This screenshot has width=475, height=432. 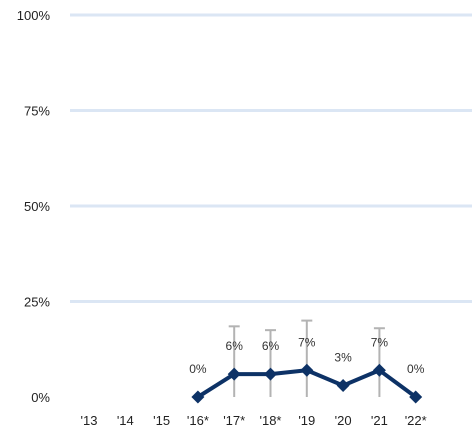 I want to click on y-axis-tick-labels: 0% 25% 50% 75% 100%, so click(x=34, y=206).